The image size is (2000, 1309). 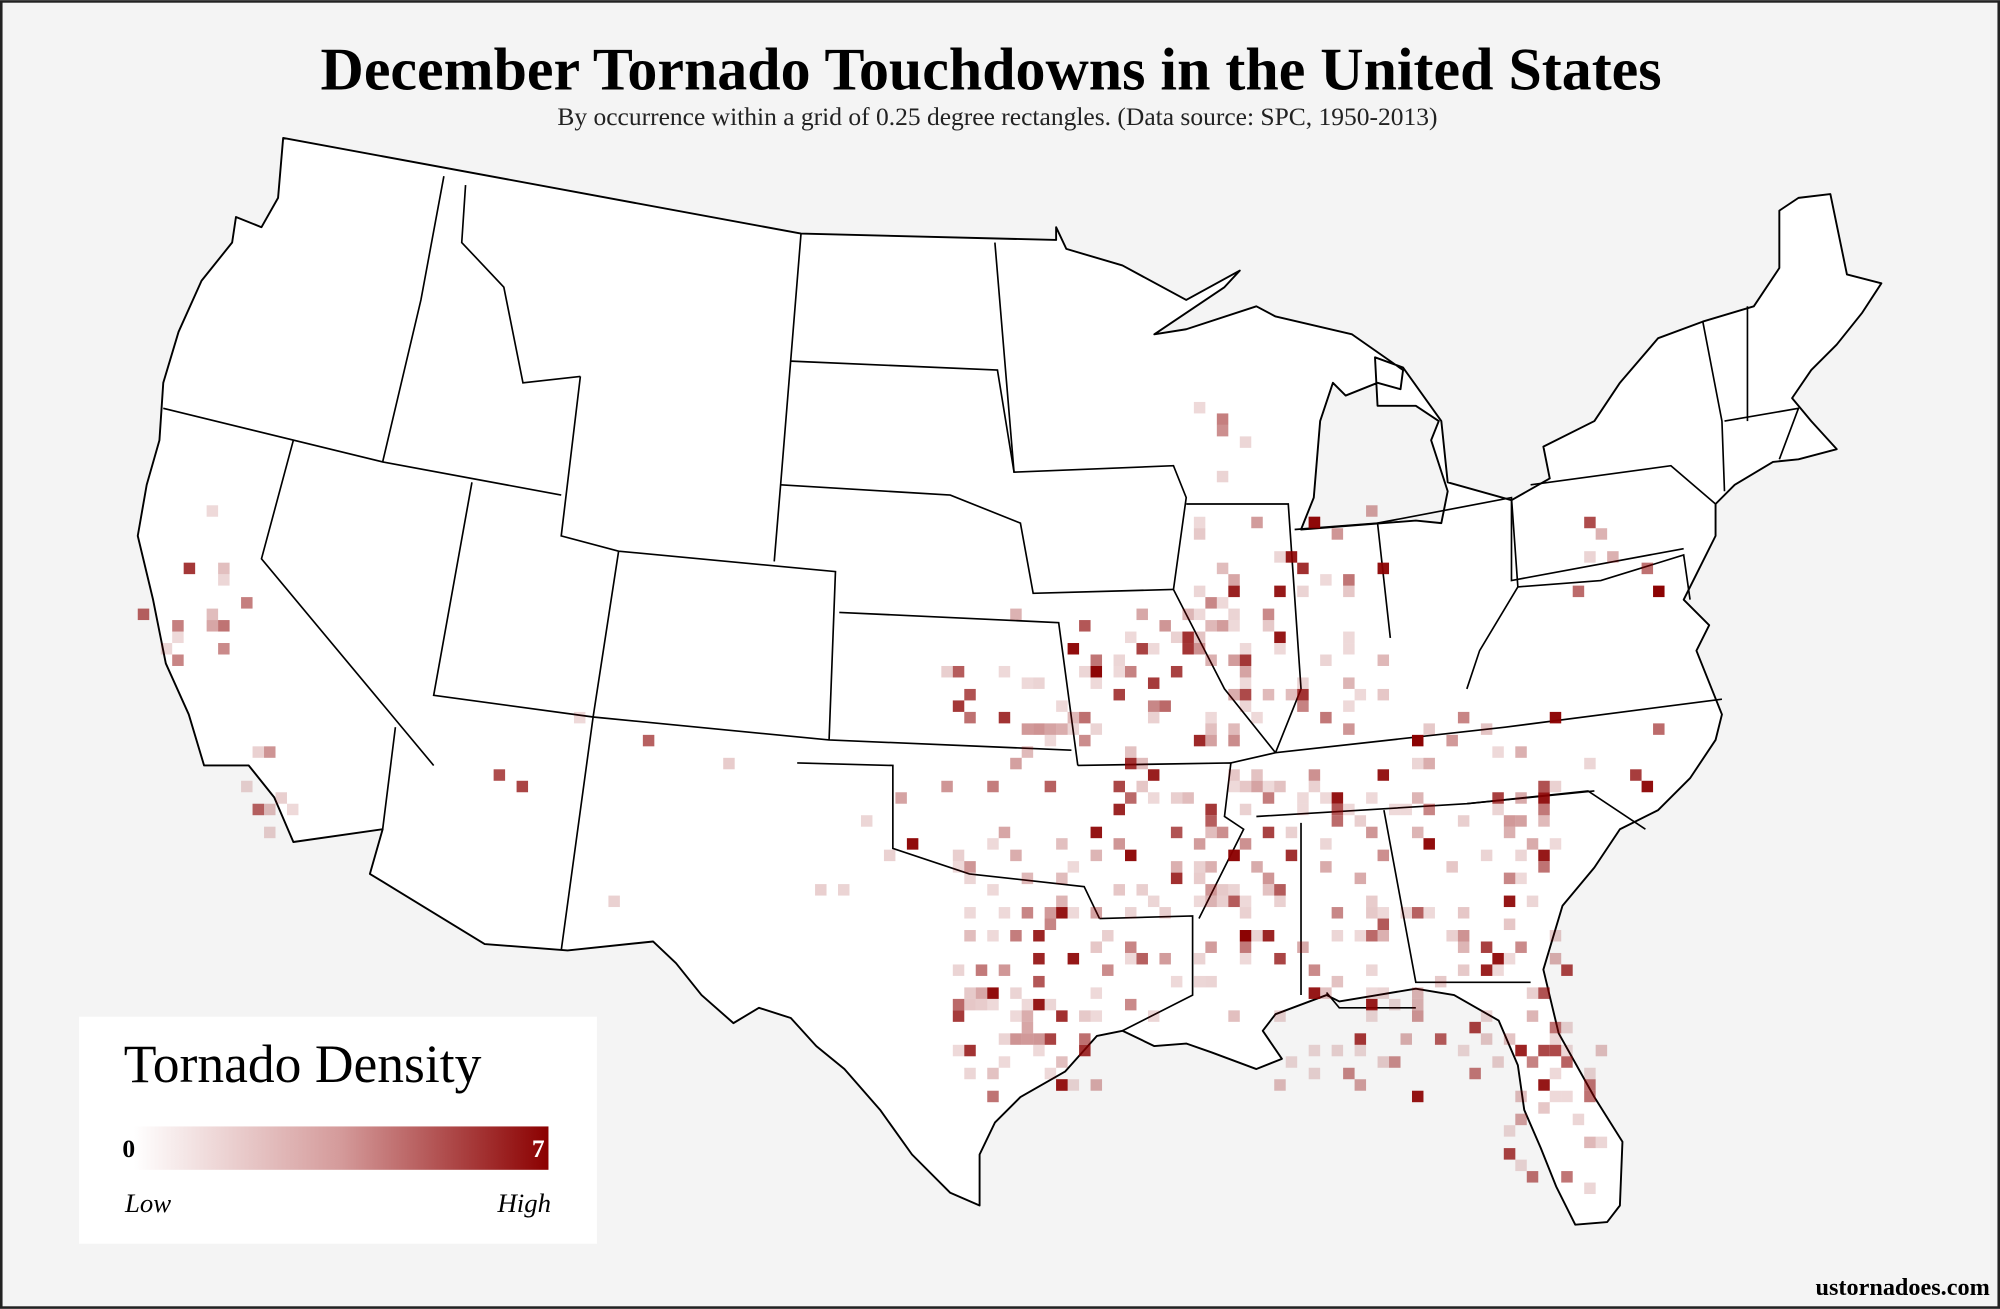 I want to click on legend-high: High, so click(x=523, y=1203).